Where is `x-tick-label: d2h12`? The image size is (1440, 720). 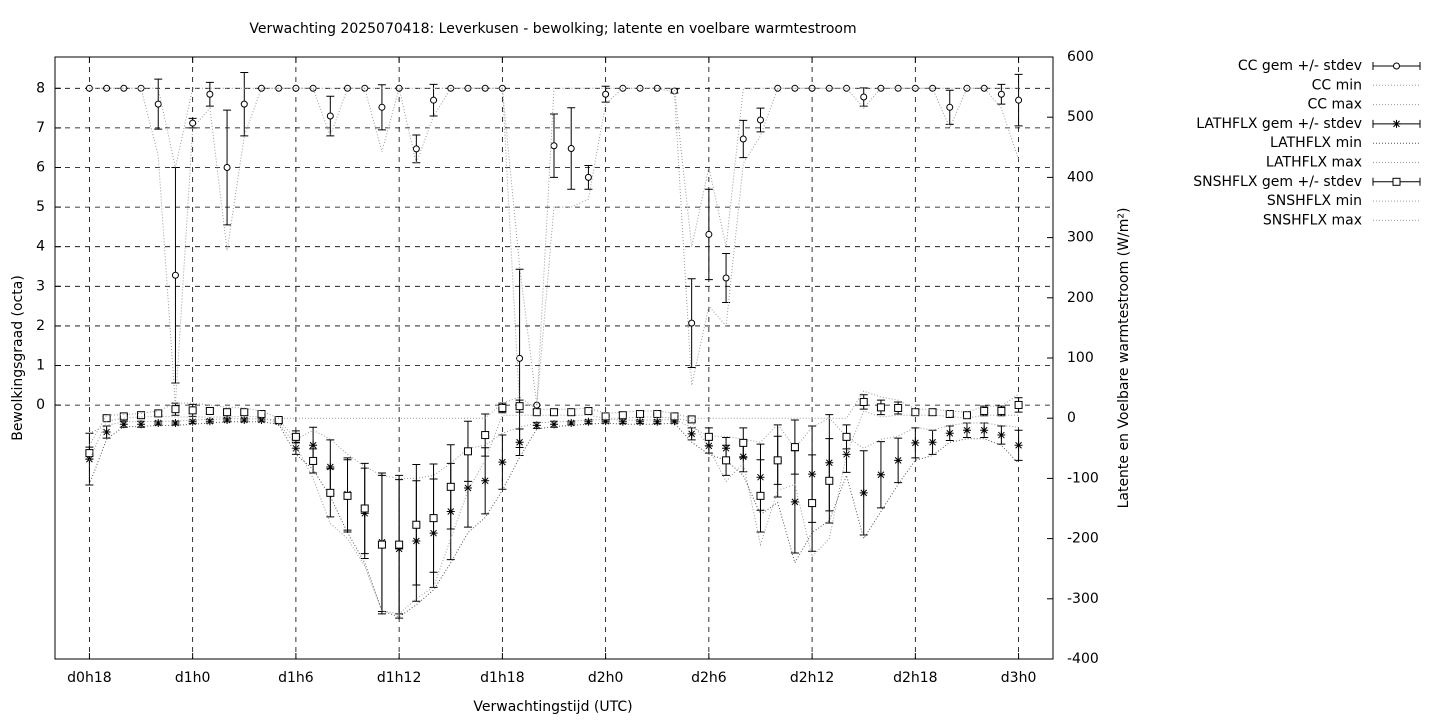 x-tick-label: d2h12 is located at coordinates (812, 678).